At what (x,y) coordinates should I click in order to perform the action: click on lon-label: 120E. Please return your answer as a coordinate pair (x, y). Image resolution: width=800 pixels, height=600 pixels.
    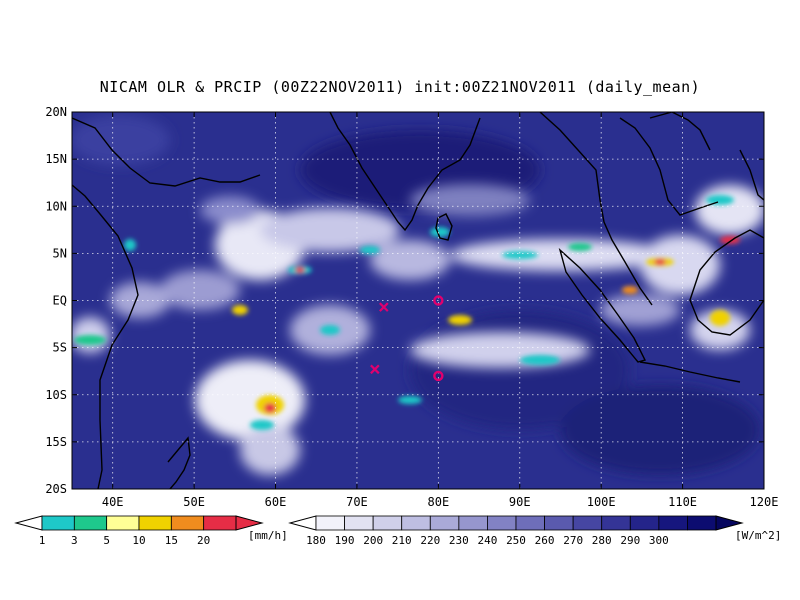
    Looking at the image, I should click on (764, 502).